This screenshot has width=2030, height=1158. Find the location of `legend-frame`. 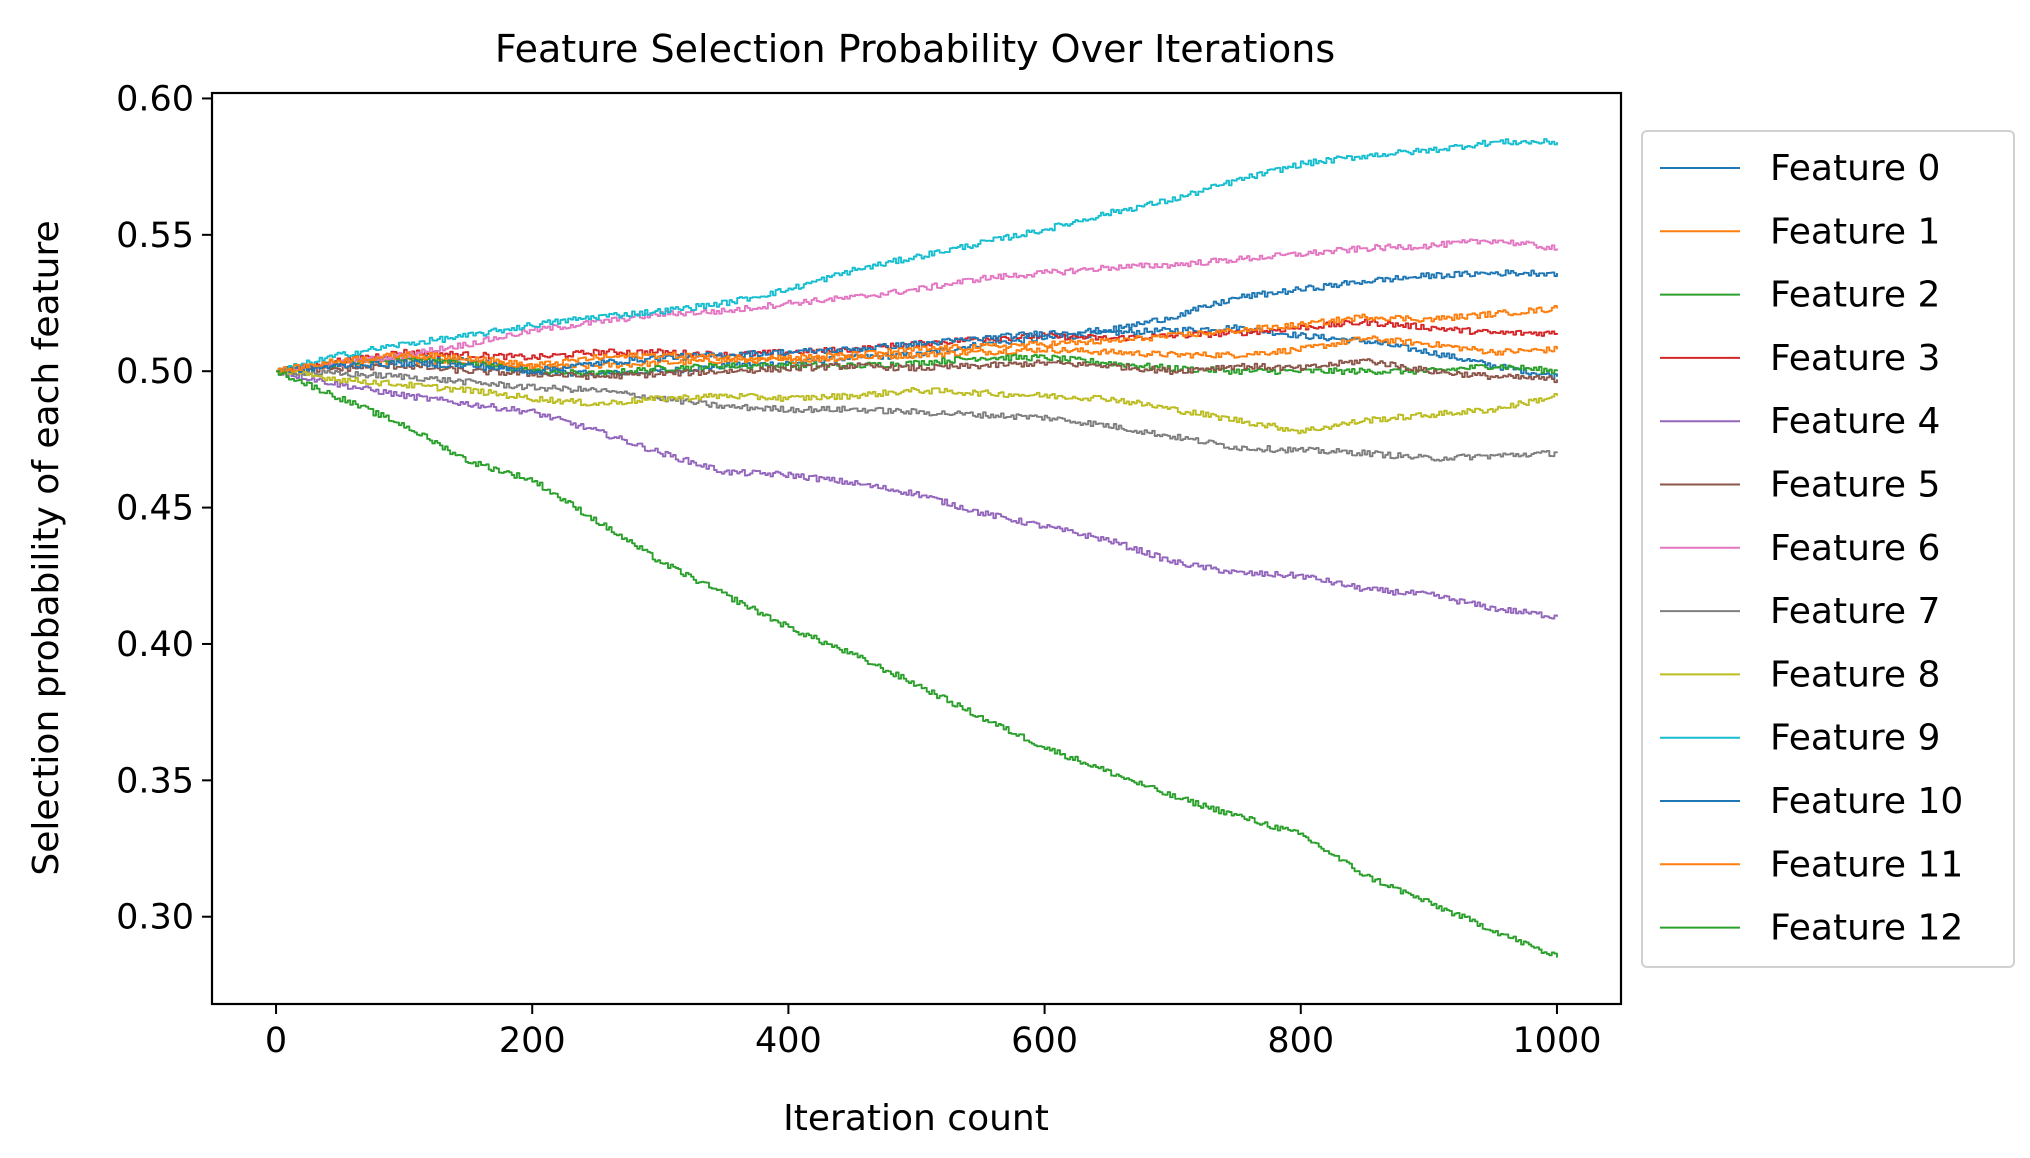

legend-frame is located at coordinates (1828, 549).